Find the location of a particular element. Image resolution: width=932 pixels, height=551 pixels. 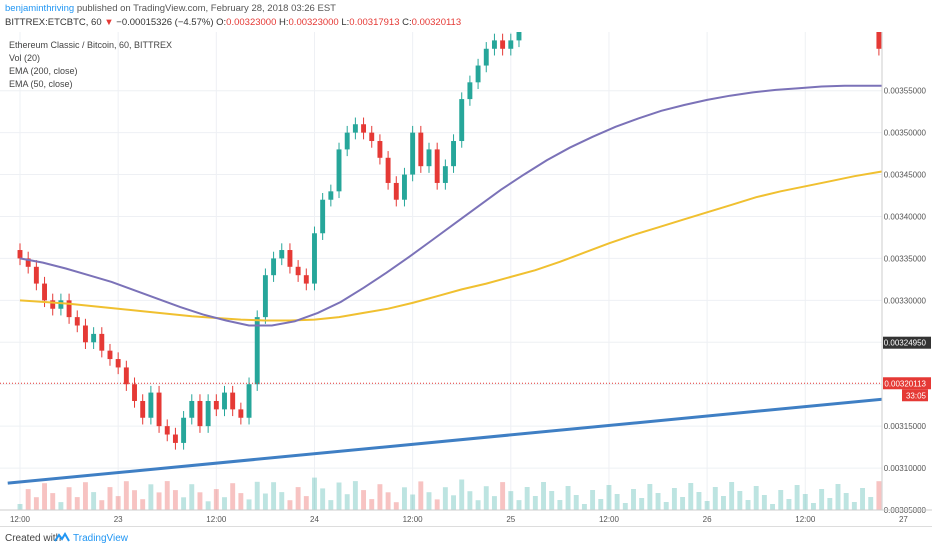

change-value: −0.00015326 (−4.57%) is located at coordinates (165, 22).